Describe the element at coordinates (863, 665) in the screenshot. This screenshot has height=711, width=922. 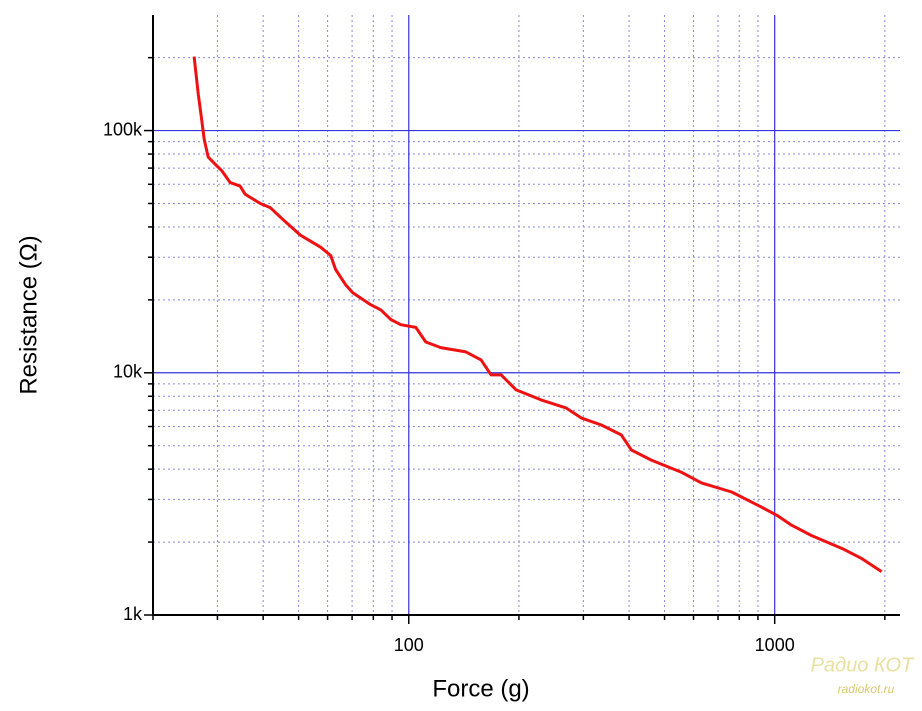
I see `watermark: Радио КОТ` at that location.